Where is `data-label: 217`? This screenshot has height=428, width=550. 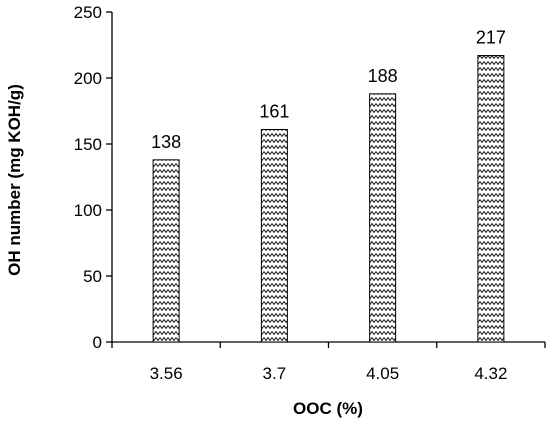 data-label: 217 is located at coordinates (491, 38).